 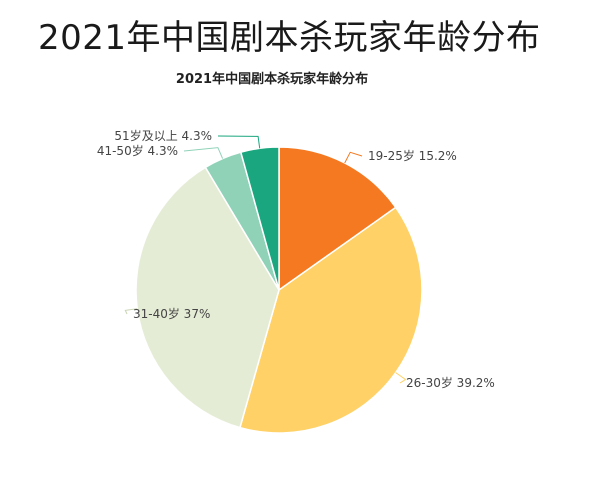 I want to click on slice-label-1: 19-25岁 15.2%, so click(x=412, y=155).